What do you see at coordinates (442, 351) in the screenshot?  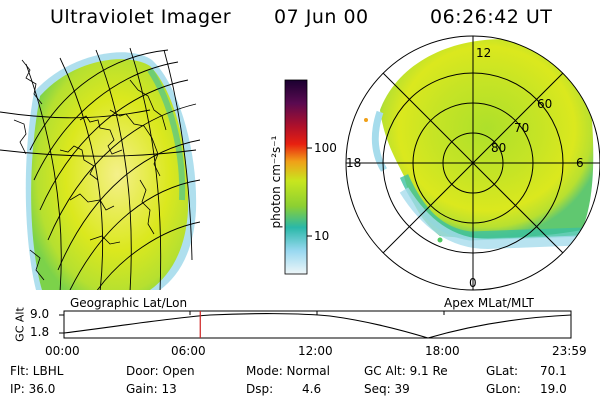 I see `time-tick-1800: 18:00` at bounding box center [442, 351].